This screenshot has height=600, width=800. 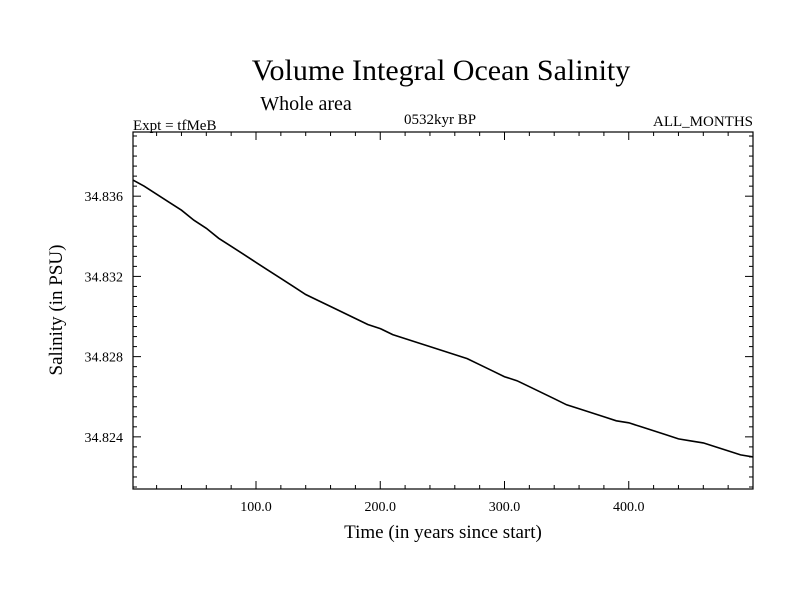 What do you see at coordinates (104, 438) in the screenshot?
I see `y-tick-label: 34.824` at bounding box center [104, 438].